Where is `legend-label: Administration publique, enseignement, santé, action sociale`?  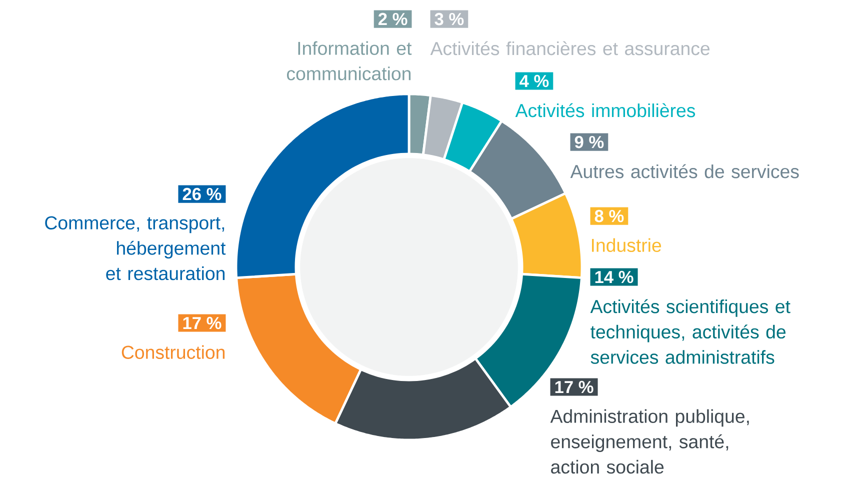
legend-label: Administration publique, enseignement, santé, action sociale is located at coordinates (649, 441).